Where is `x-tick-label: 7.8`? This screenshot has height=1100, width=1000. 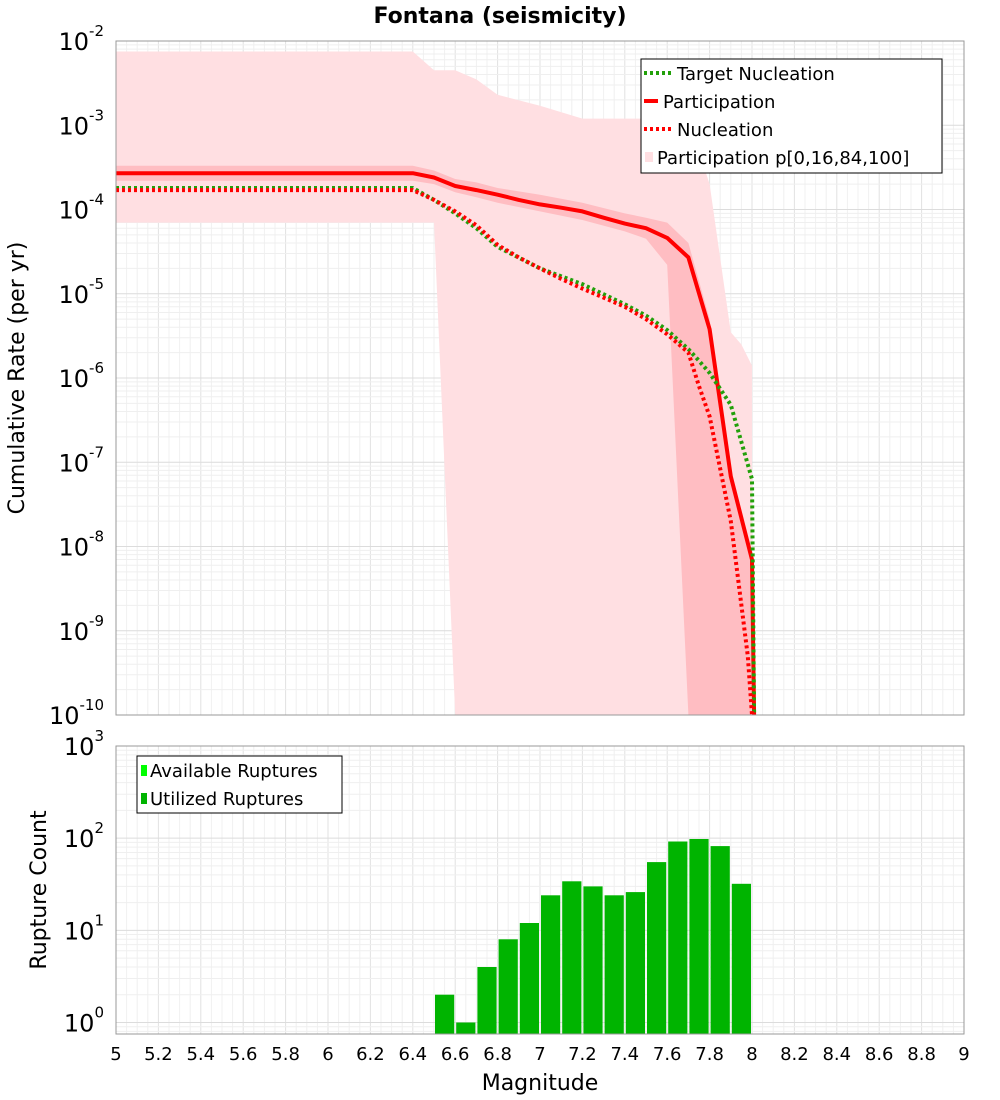 x-tick-label: 7.8 is located at coordinates (709, 1054).